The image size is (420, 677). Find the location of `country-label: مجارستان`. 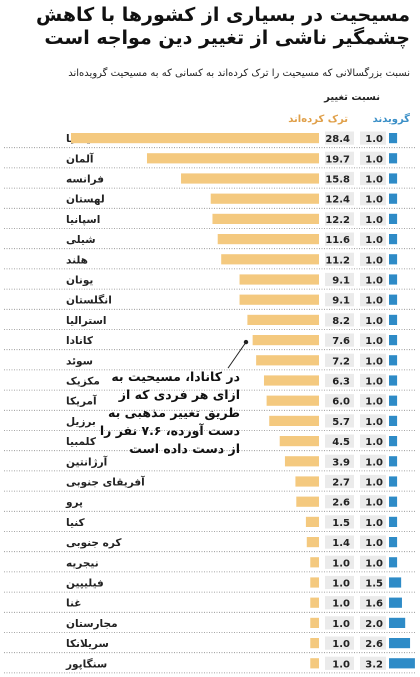

country-label: مجارستان is located at coordinates (92, 624).